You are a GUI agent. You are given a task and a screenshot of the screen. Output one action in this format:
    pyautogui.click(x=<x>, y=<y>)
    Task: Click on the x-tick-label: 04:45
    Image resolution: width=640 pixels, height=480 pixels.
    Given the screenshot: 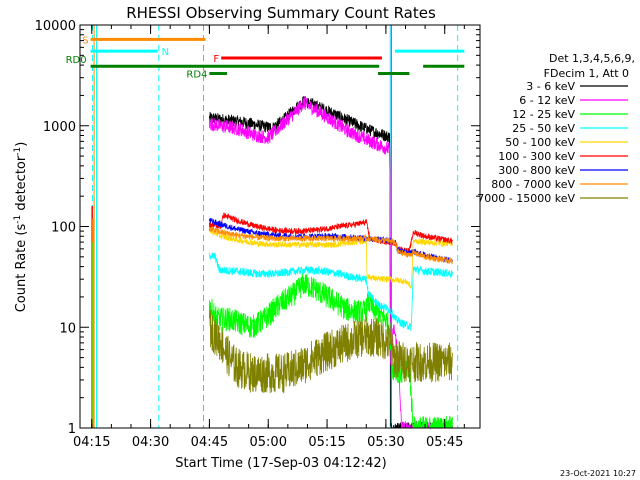 What is the action you would take?
    pyautogui.click(x=209, y=442)
    